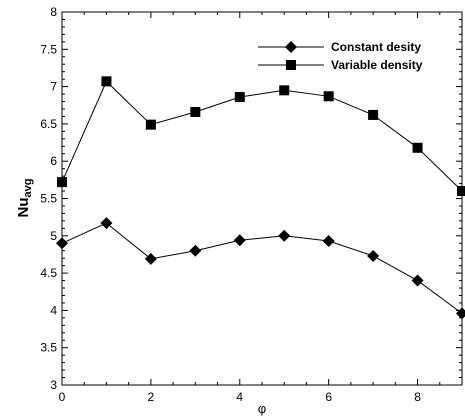 This screenshot has width=465, height=419. What do you see at coordinates (291, 47) in the screenshot?
I see `legend-marker-constant` at bounding box center [291, 47].